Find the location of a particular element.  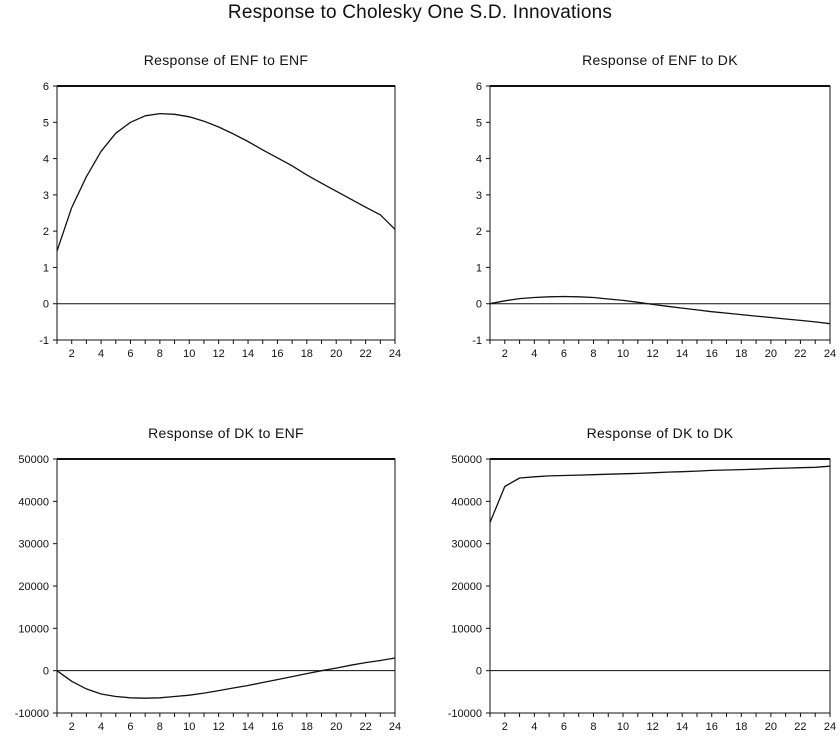

y-tick-label-dk-dk-5: 40000 is located at coordinates (466, 502).